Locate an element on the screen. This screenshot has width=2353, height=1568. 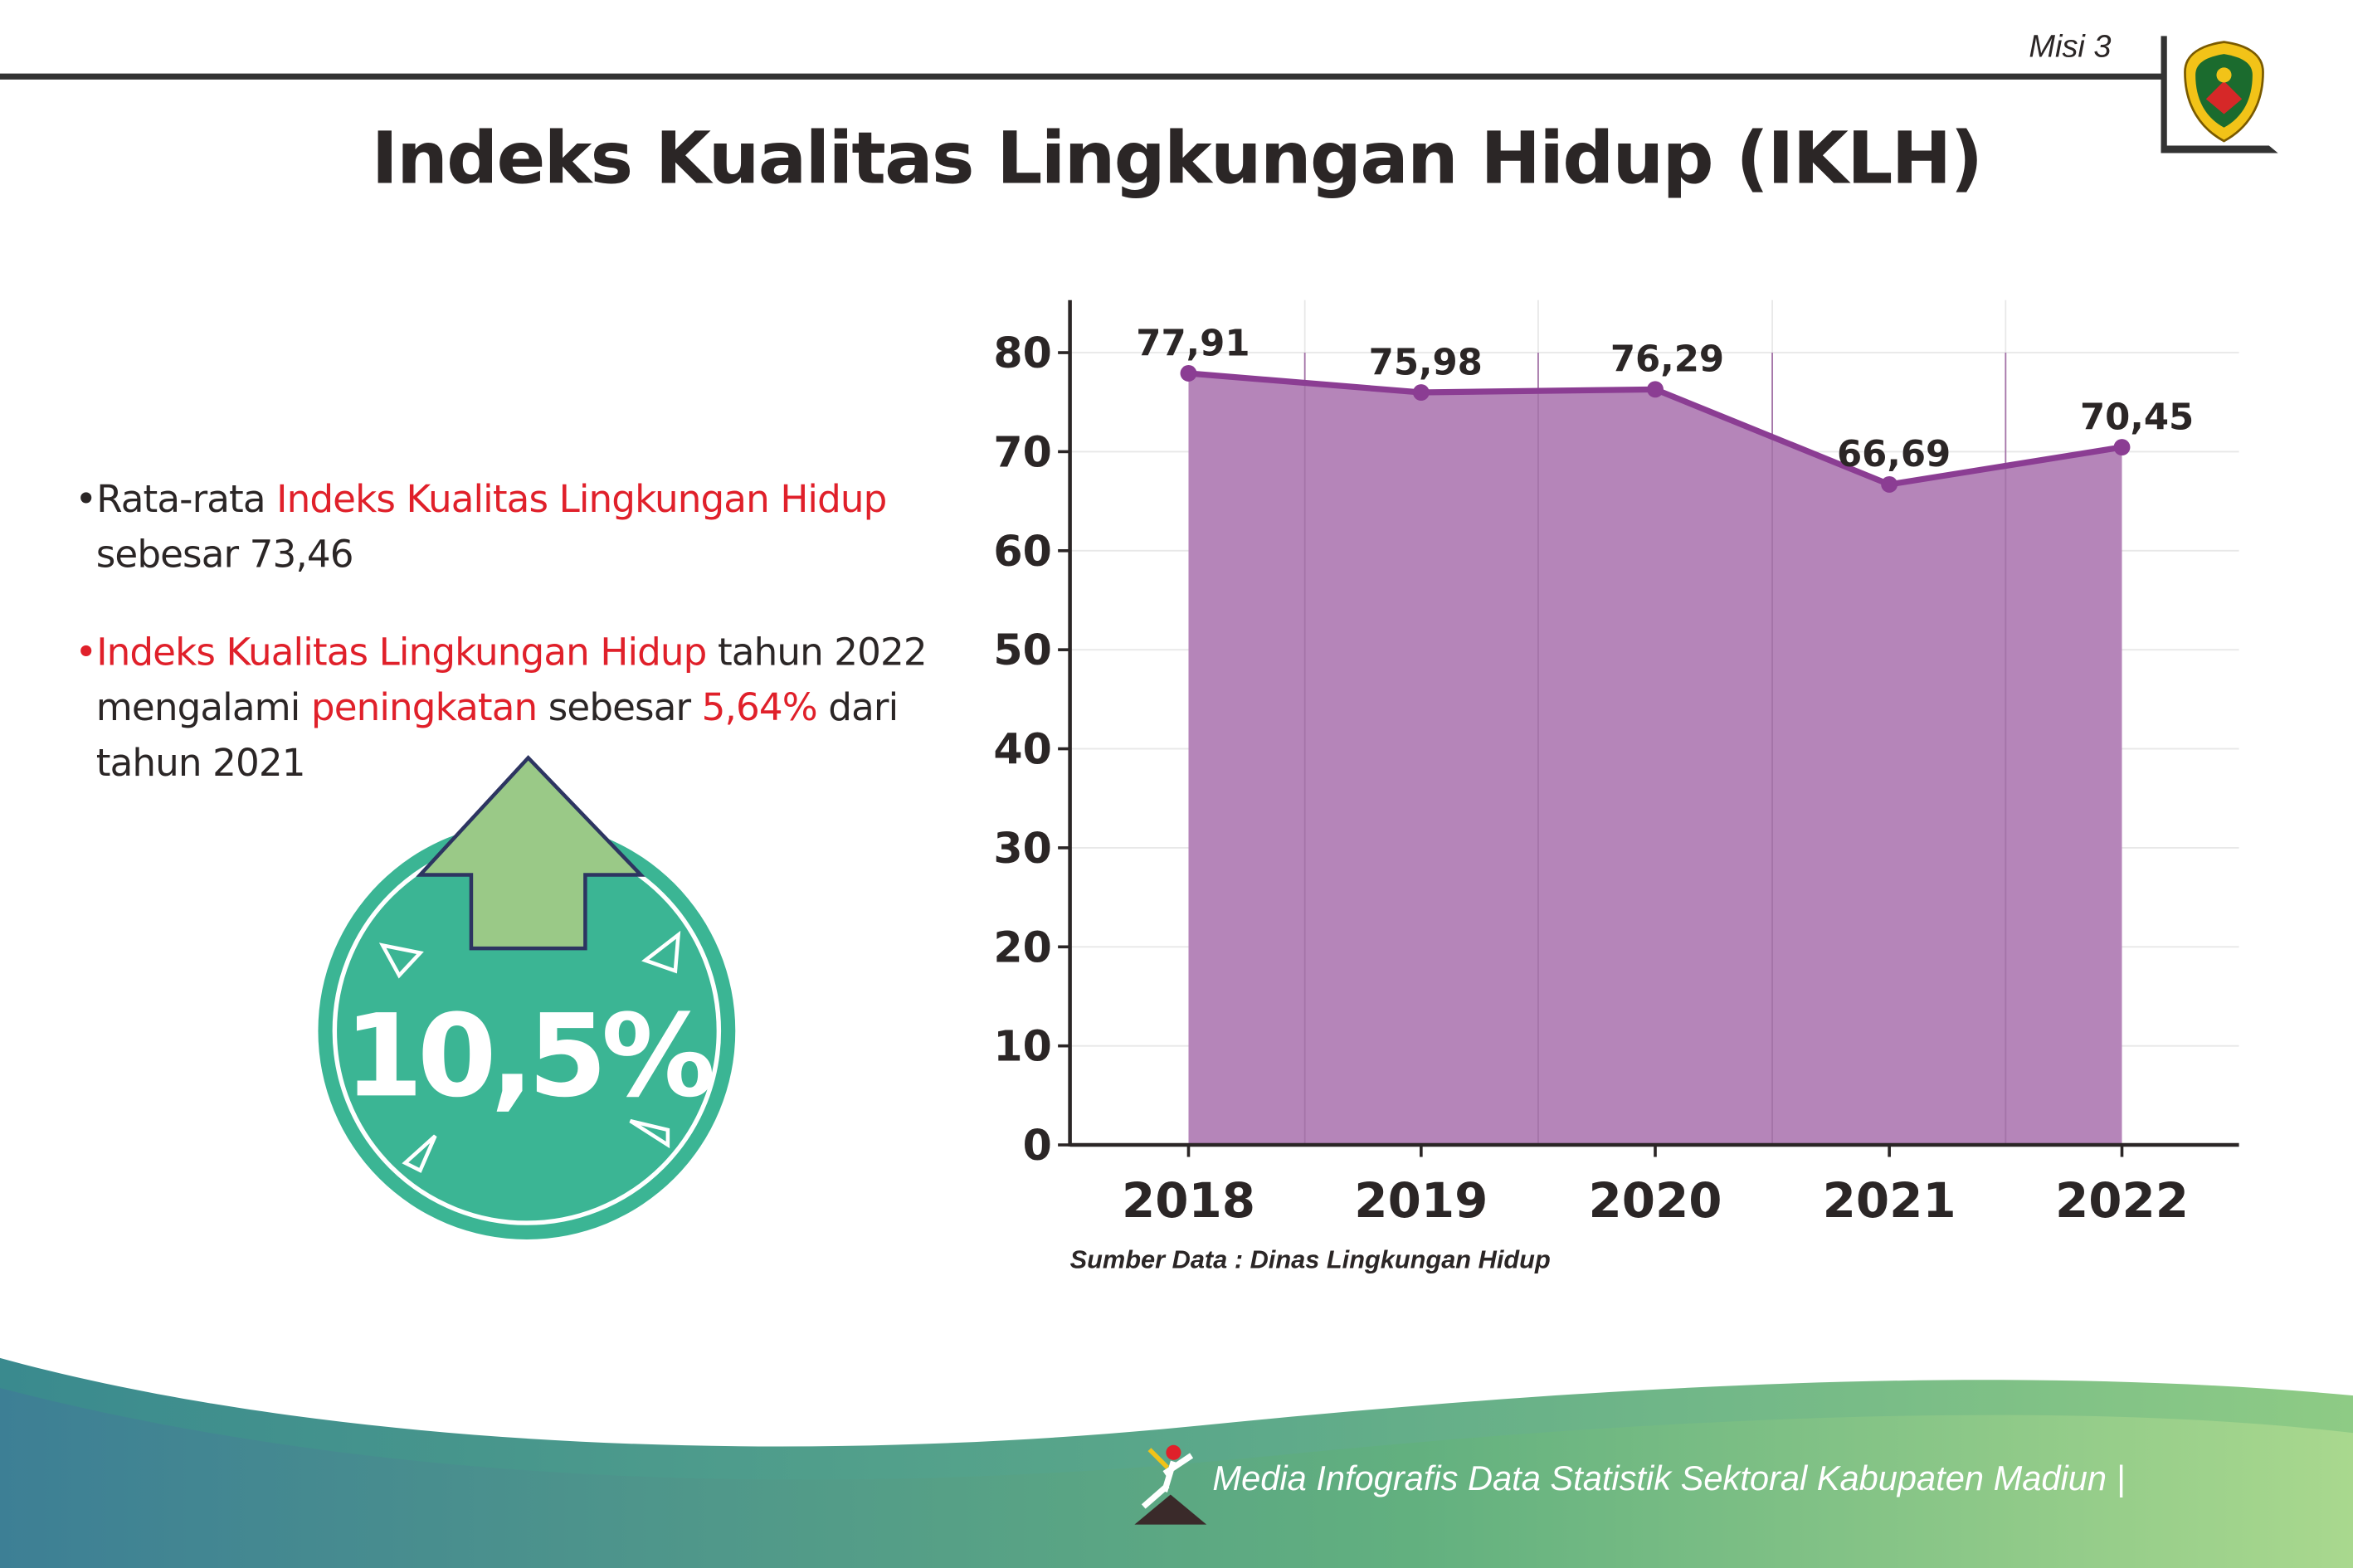
y-tick-label: 0 is located at coordinates (1037, 1145).